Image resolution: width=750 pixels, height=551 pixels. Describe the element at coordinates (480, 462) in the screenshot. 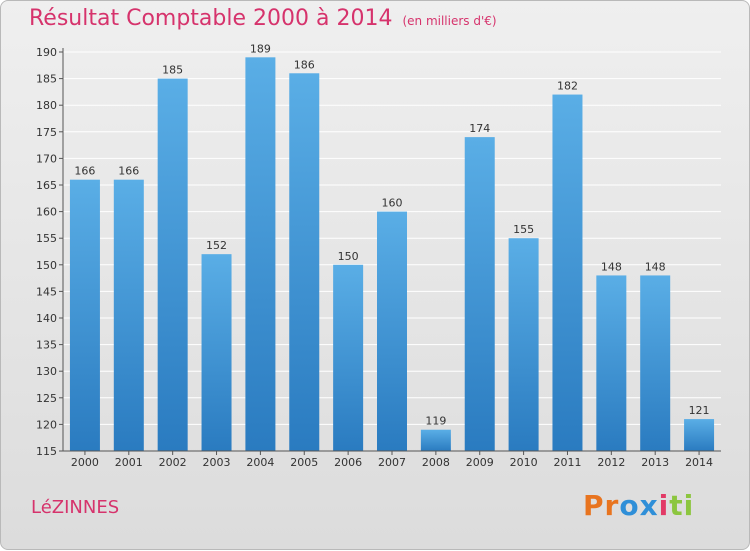

I see `x-tick-label: 2009` at that location.